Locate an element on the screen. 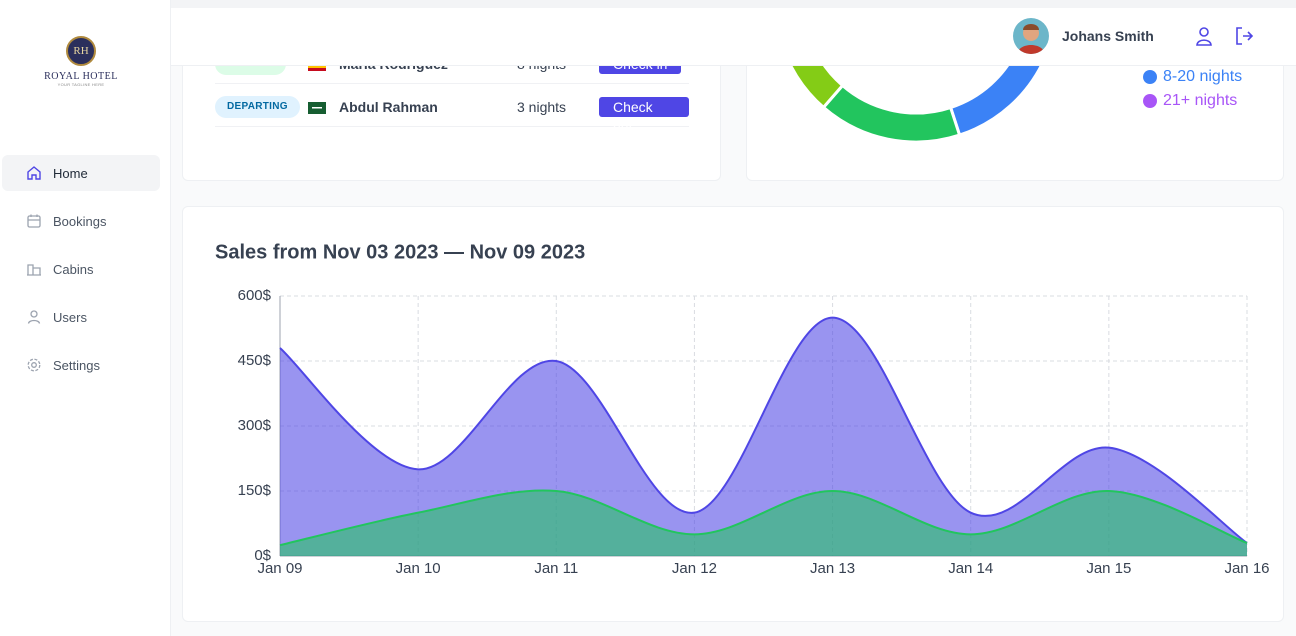  top-strip is located at coordinates (733, 4).